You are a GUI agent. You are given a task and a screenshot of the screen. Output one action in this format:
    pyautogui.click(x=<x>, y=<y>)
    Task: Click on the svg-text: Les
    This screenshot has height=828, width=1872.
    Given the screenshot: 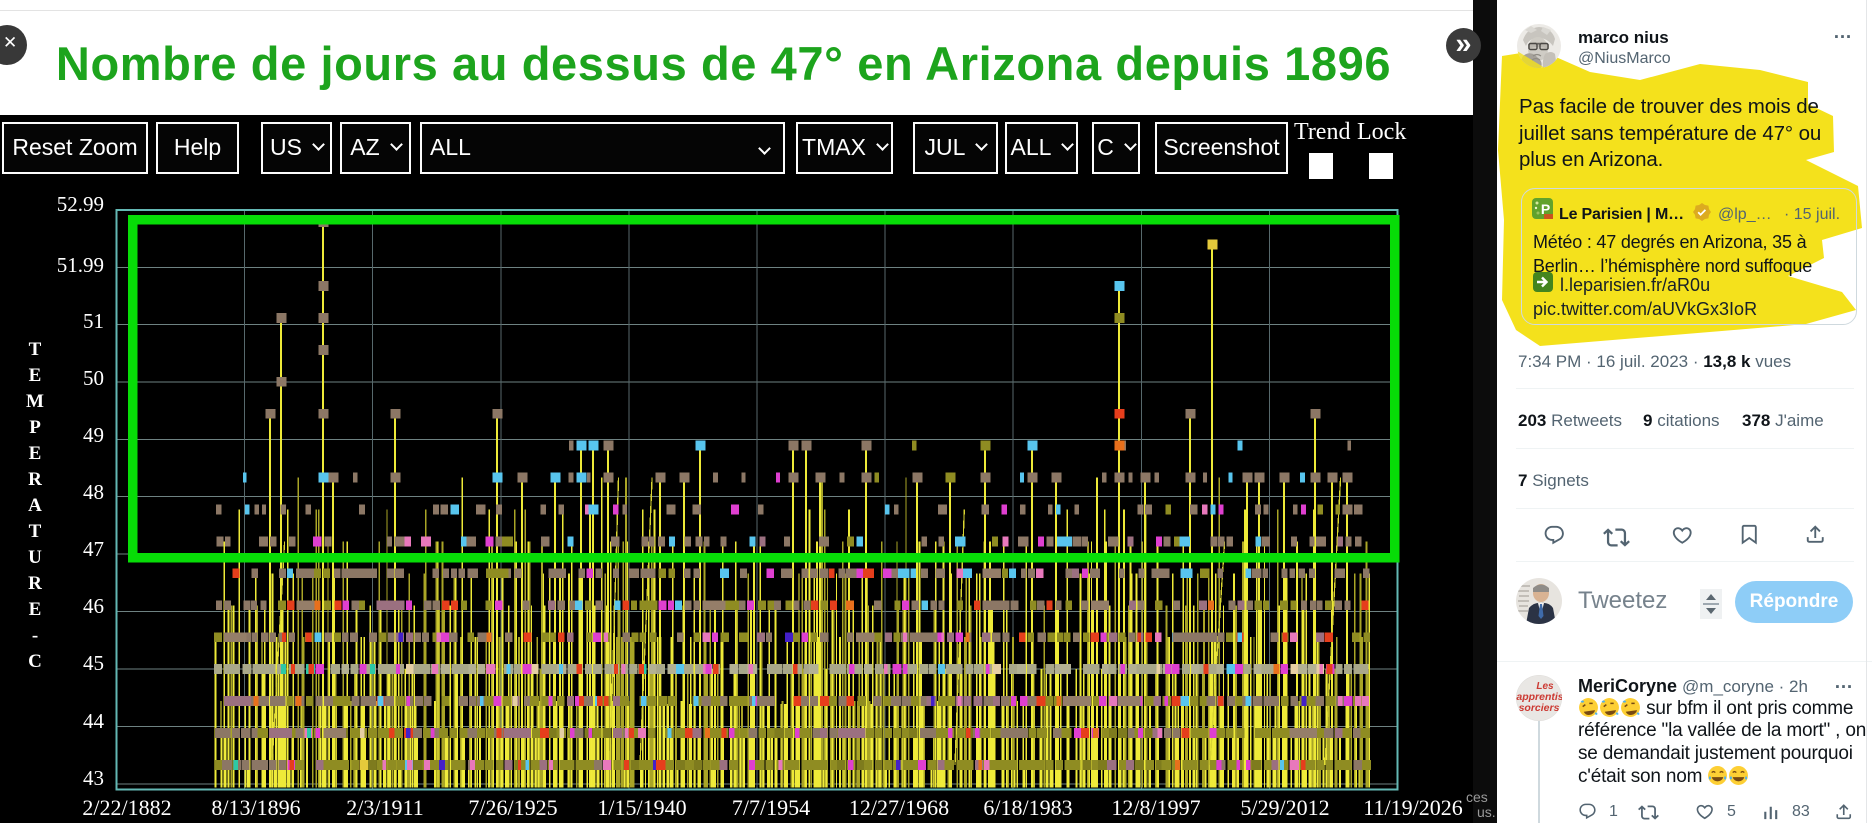 What is the action you would take?
    pyautogui.click(x=1545, y=686)
    